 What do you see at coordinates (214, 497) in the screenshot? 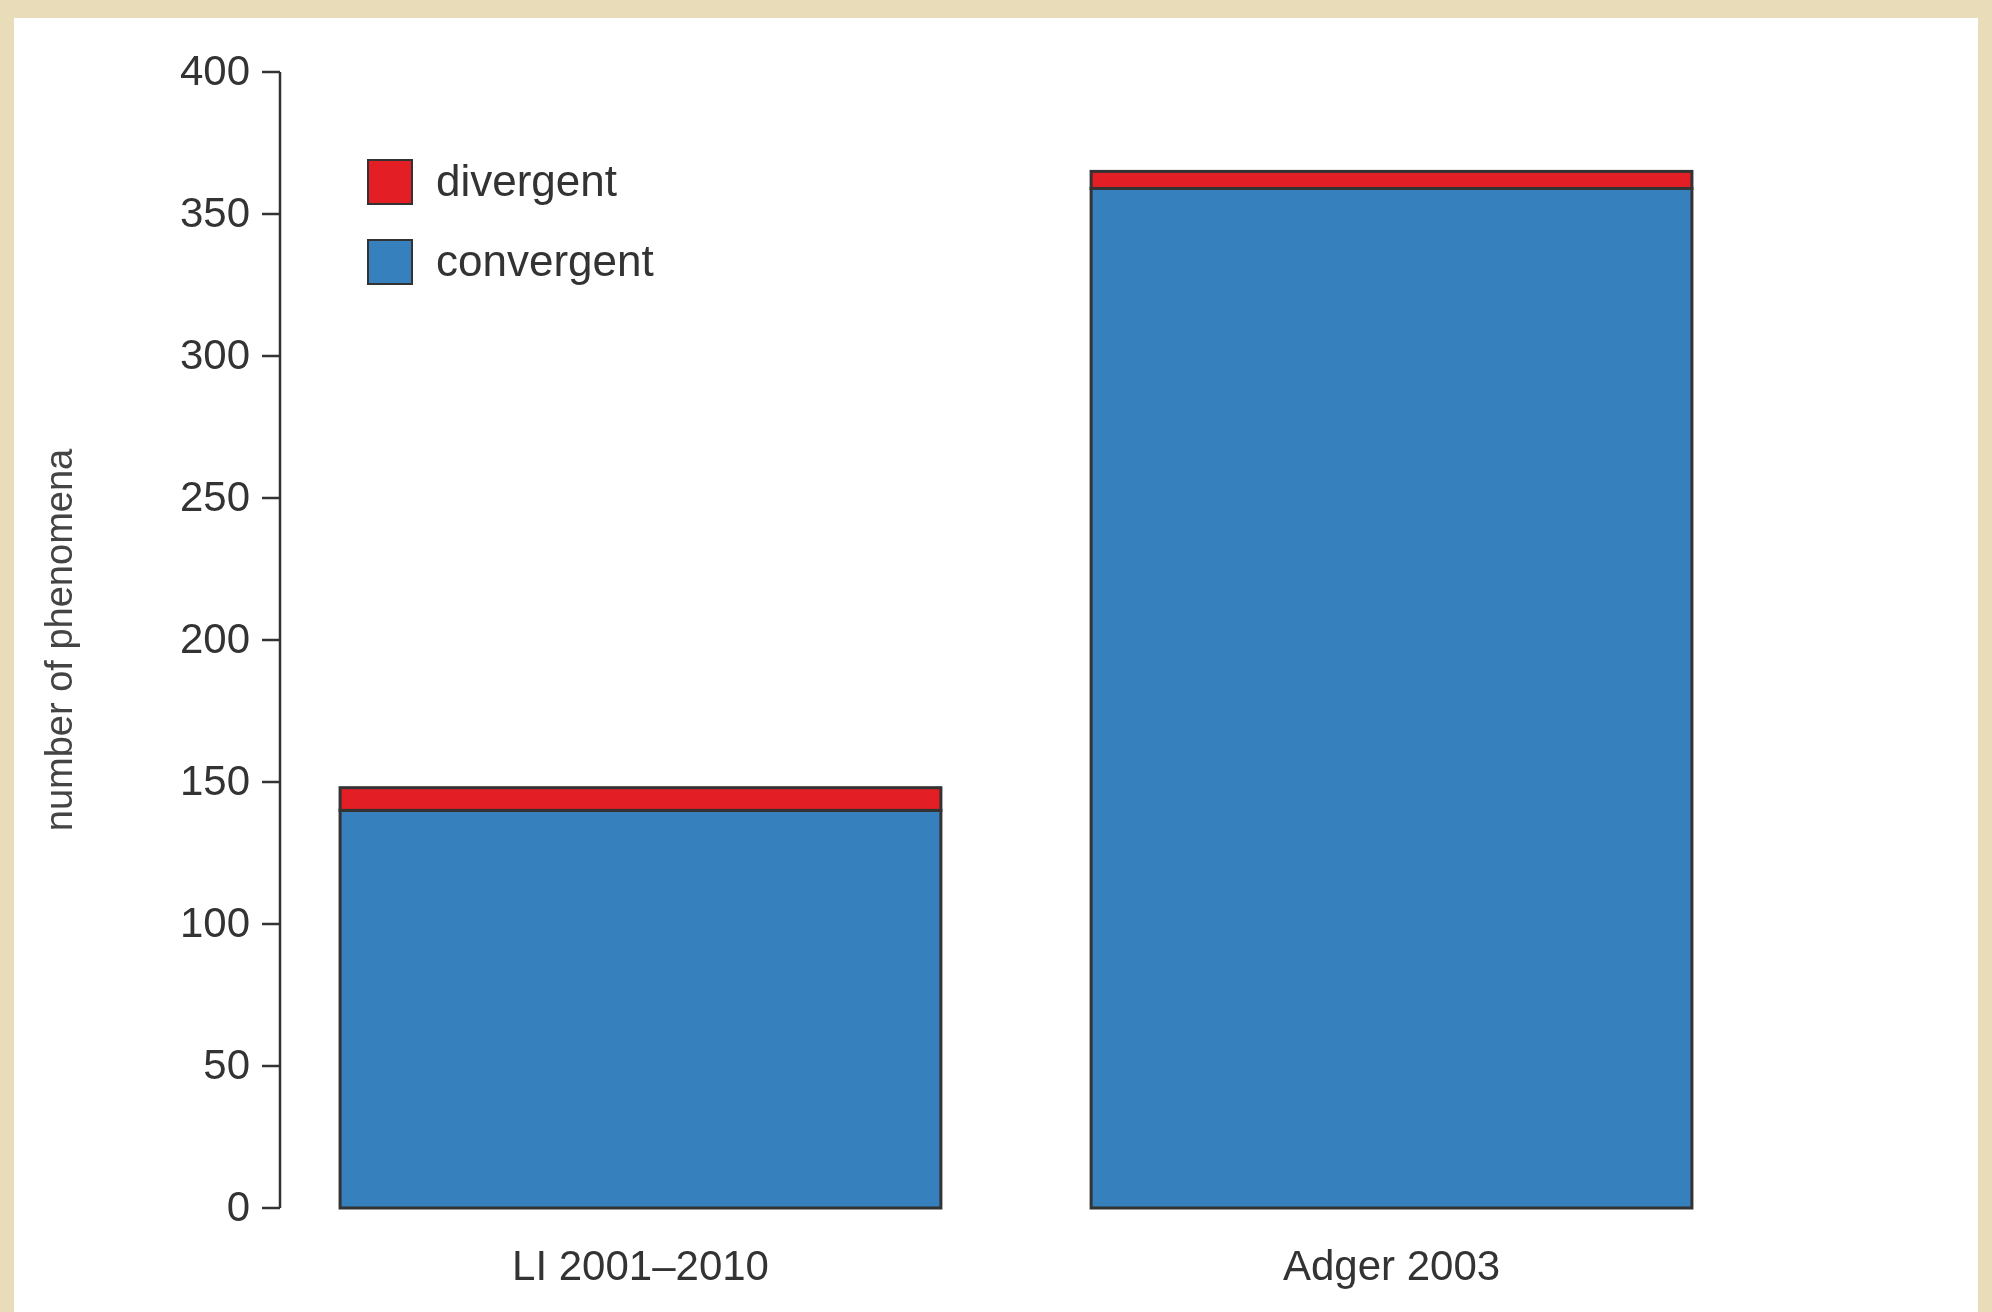
I see `y-tick-label: 250` at bounding box center [214, 497].